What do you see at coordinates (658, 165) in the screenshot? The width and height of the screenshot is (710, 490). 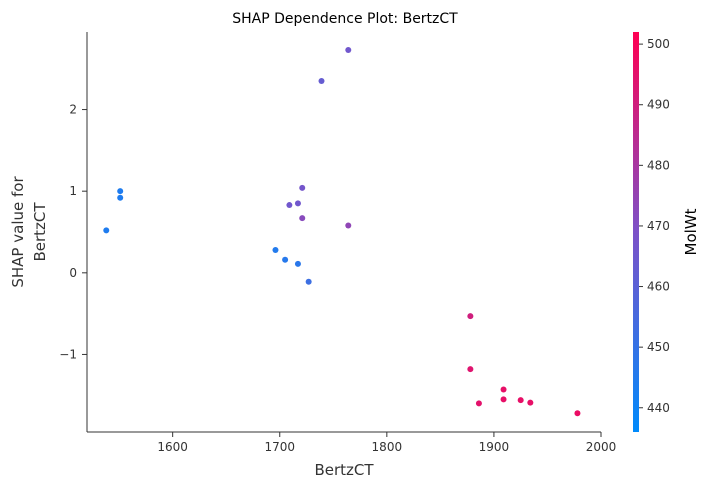 I see `colorbar-tick-label: 480` at bounding box center [658, 165].